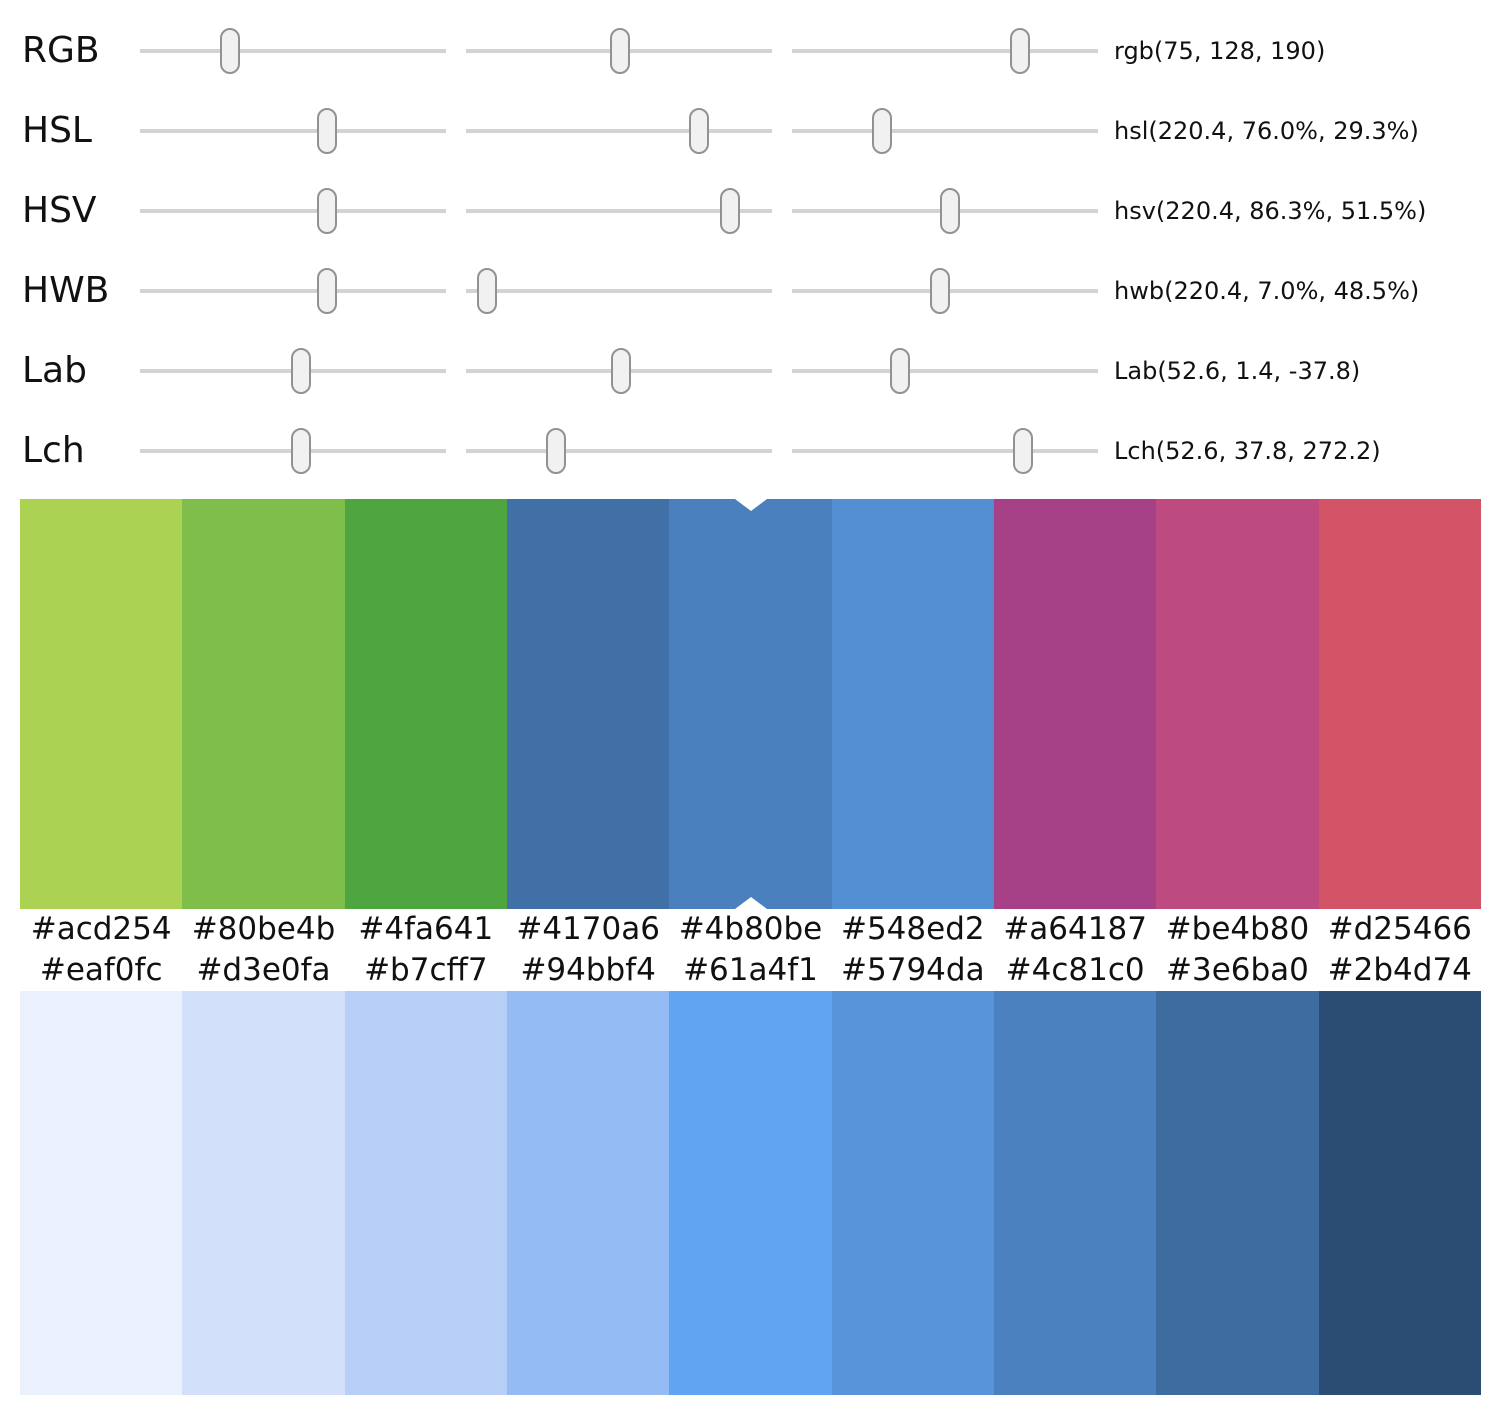 Image resolution: width=1501 pixels, height=1415 pixels. Describe the element at coordinates (730, 211) in the screenshot. I see `hsv-s-slider-thumb` at that location.